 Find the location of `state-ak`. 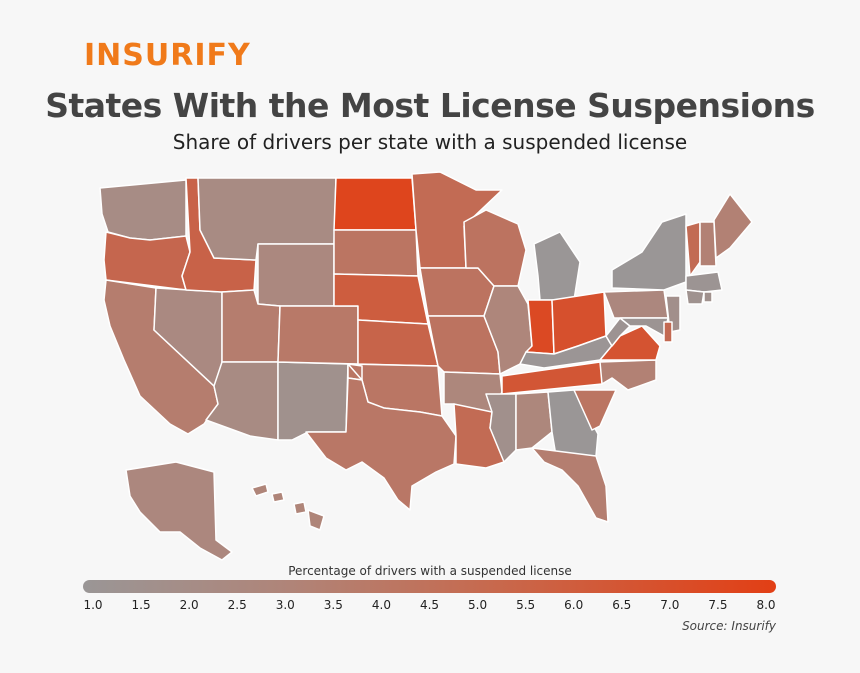

state-ak is located at coordinates (179, 511).